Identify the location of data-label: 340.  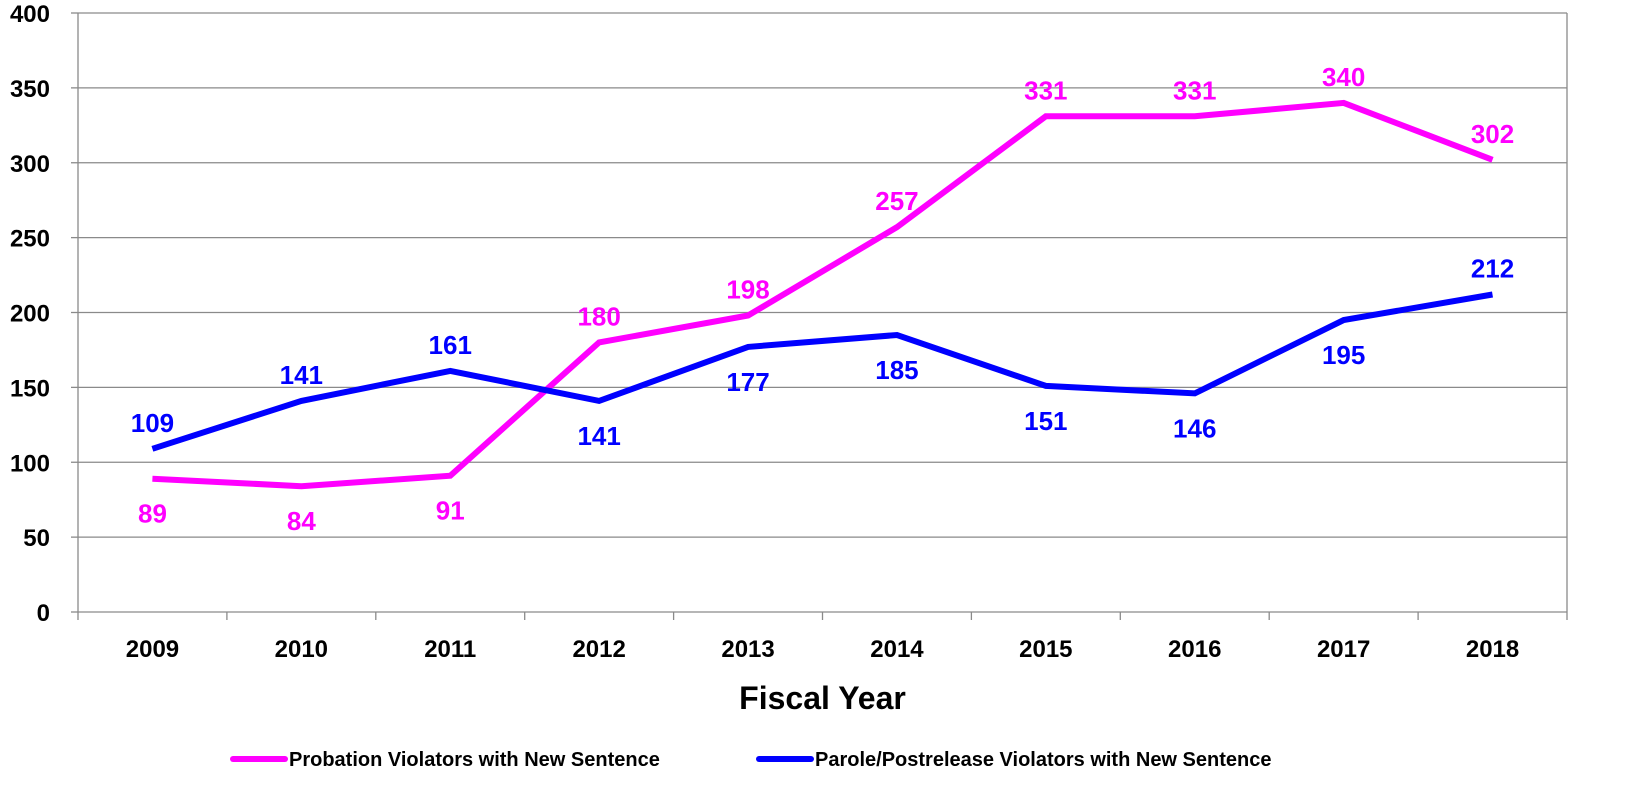
(1343, 77).